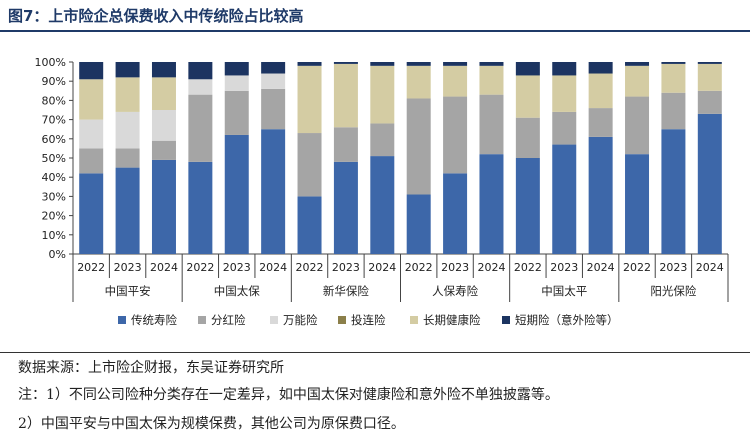 The height and width of the screenshot is (444, 750). I want to click on y-tick-label: 10%, so click(54, 235).